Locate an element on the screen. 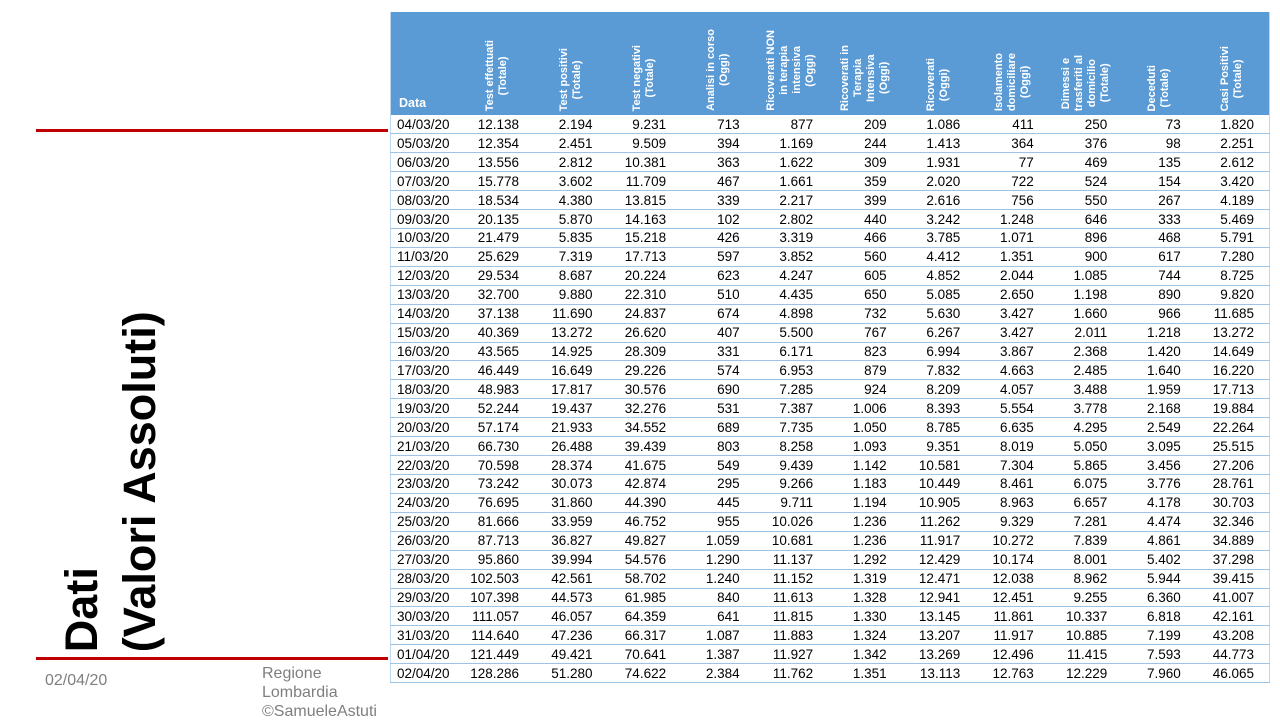 This screenshot has height=720, width=1280. value-cell-ricoverati-terapia-intensiva: 466 is located at coordinates (865, 238).